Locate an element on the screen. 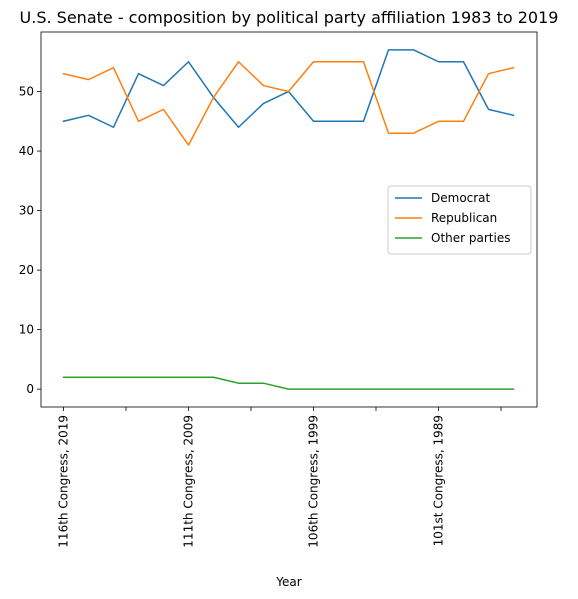 The image size is (578, 599). y-tick-label: 30 is located at coordinates (26, 211).